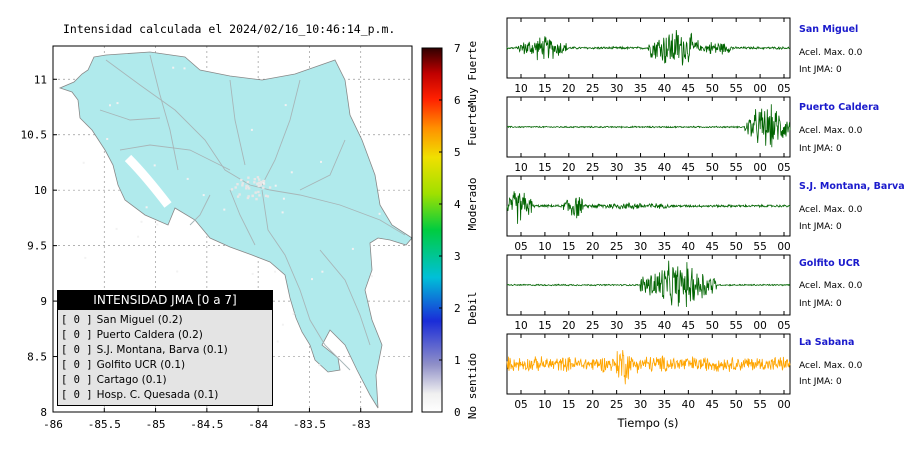 This screenshot has height=460, width=910. Describe the element at coordinates (783, 168) in the screenshot. I see `waveform-tick-label: 05` at that location.